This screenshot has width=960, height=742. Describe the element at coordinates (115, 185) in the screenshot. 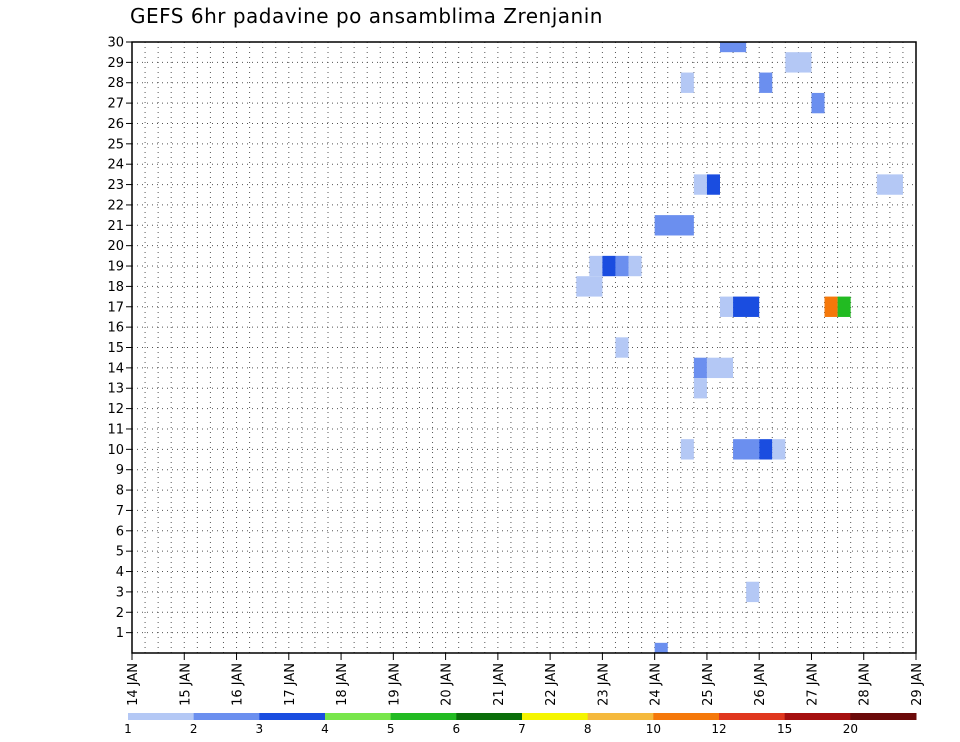

I see `y-tick-label: 23` at that location.